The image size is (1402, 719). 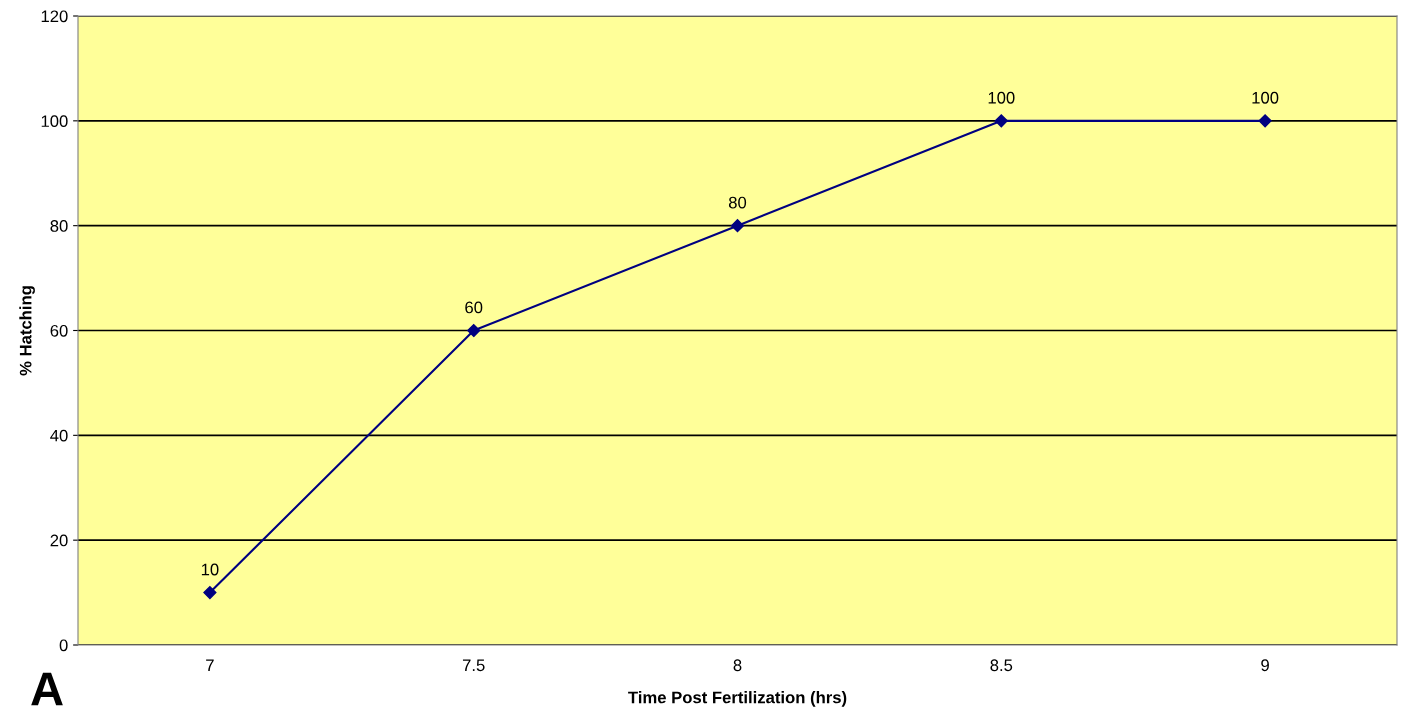 I want to click on x-tick-label: 8.5, so click(x=1001, y=665).